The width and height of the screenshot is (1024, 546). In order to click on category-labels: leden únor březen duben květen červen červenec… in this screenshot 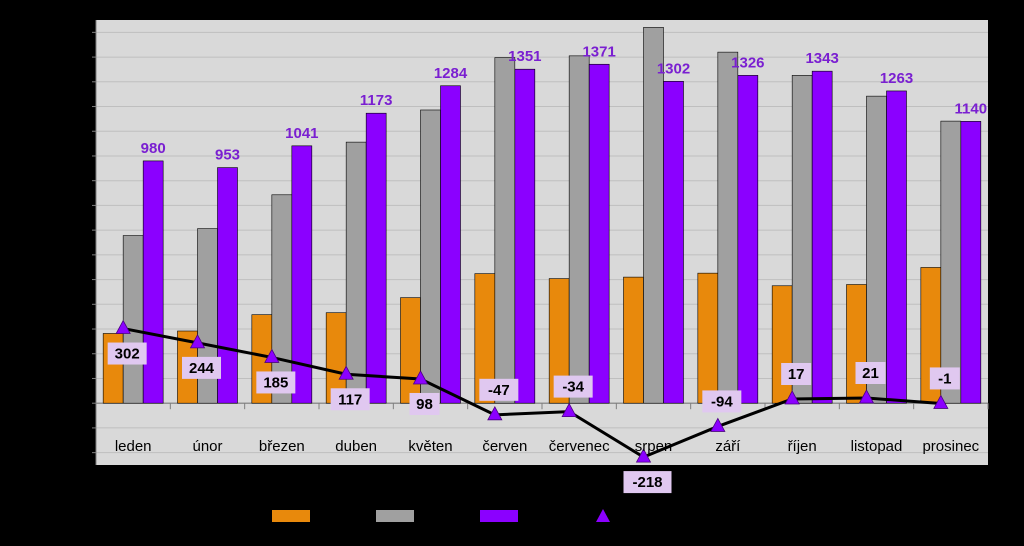, I will do `click(547, 446)`.